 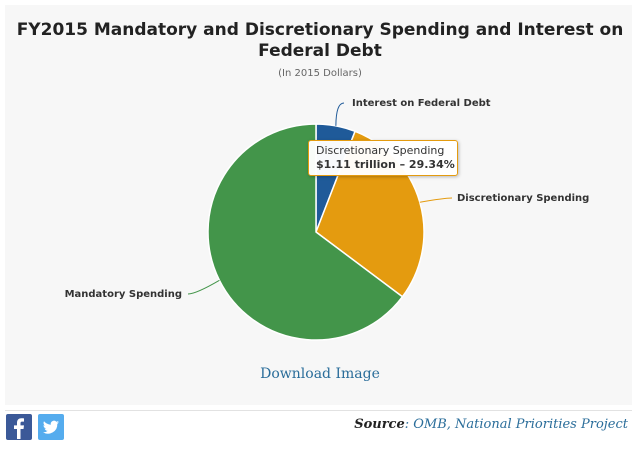 I want to click on pie-slice-mandatory-spending, so click(x=305, y=232).